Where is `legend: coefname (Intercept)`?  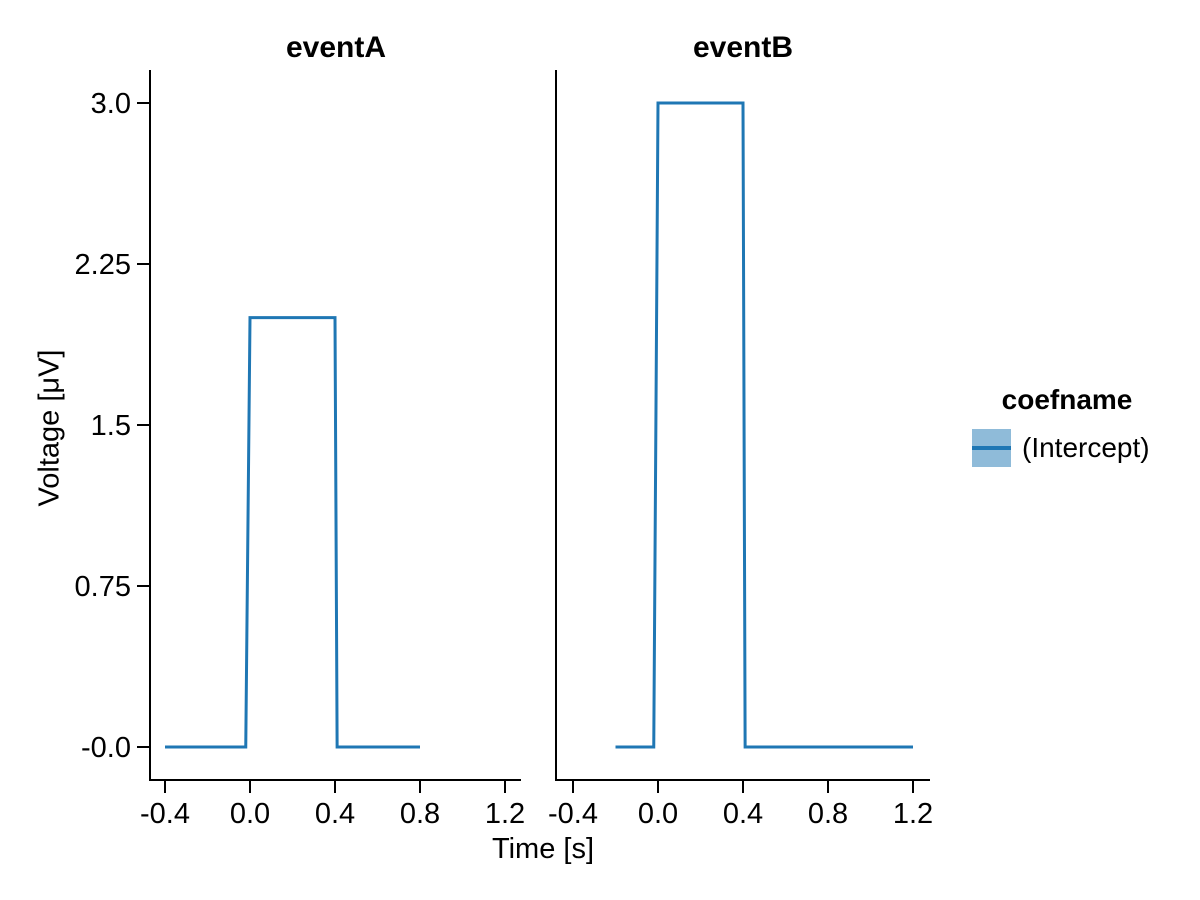
legend: coefname (Intercept) is located at coordinates (1067, 425).